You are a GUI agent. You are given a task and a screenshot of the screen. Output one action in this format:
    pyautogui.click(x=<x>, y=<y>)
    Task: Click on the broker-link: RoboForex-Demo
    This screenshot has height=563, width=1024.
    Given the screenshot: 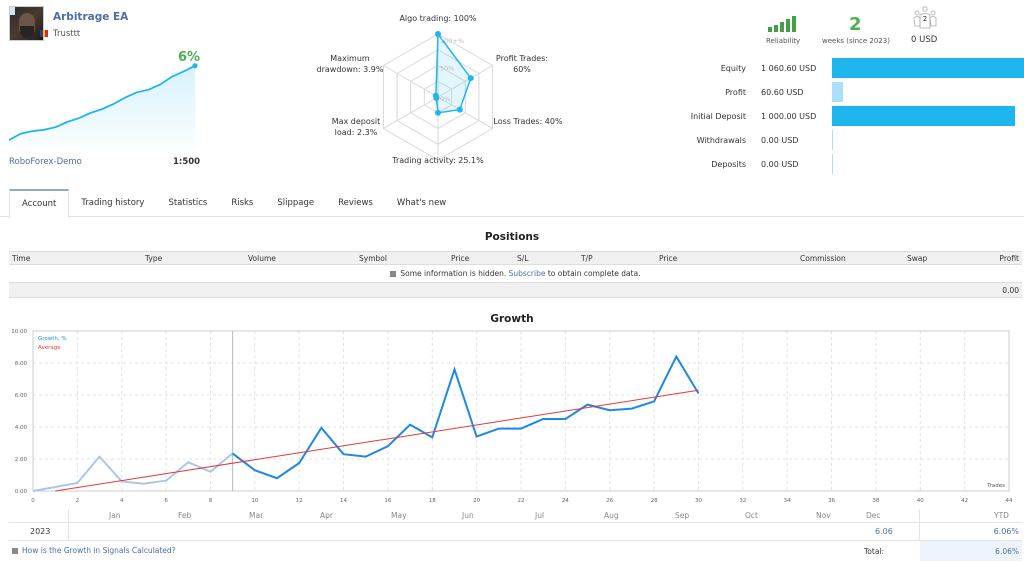 What is the action you would take?
    pyautogui.click(x=45, y=162)
    